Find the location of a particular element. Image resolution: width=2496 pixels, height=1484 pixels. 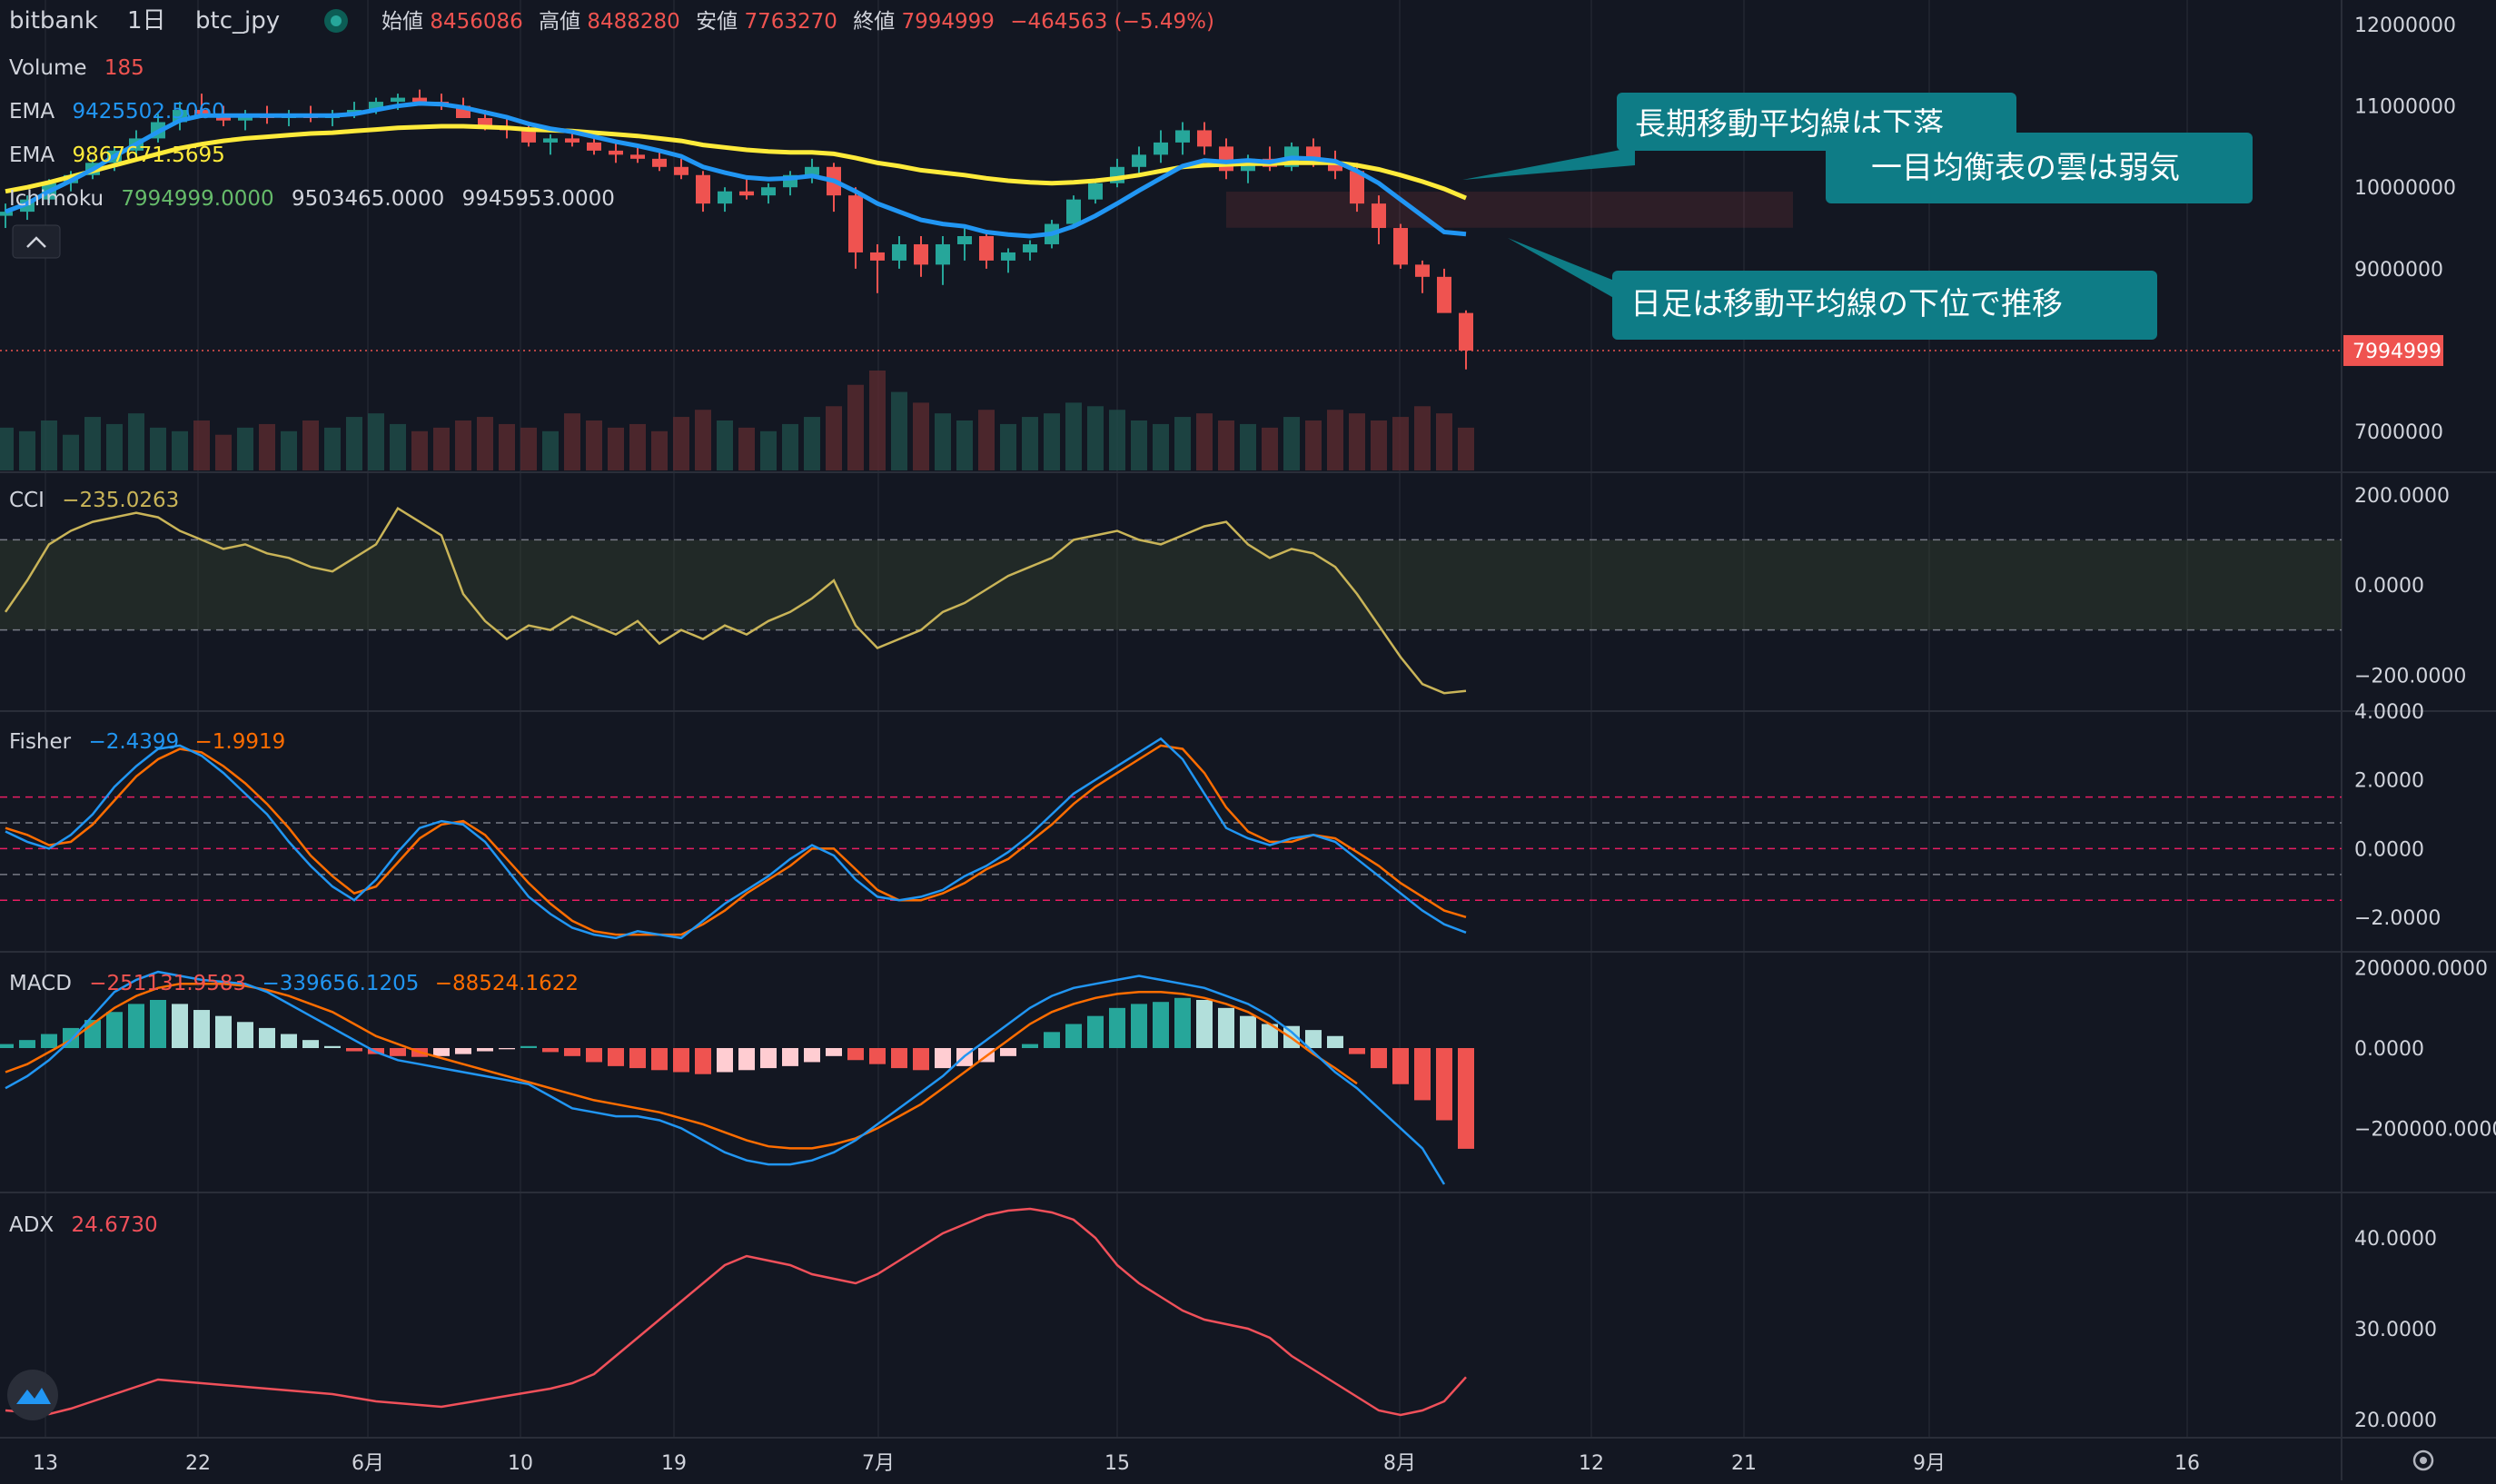

cci-legend: CCI −235.0263 is located at coordinates (94, 500).